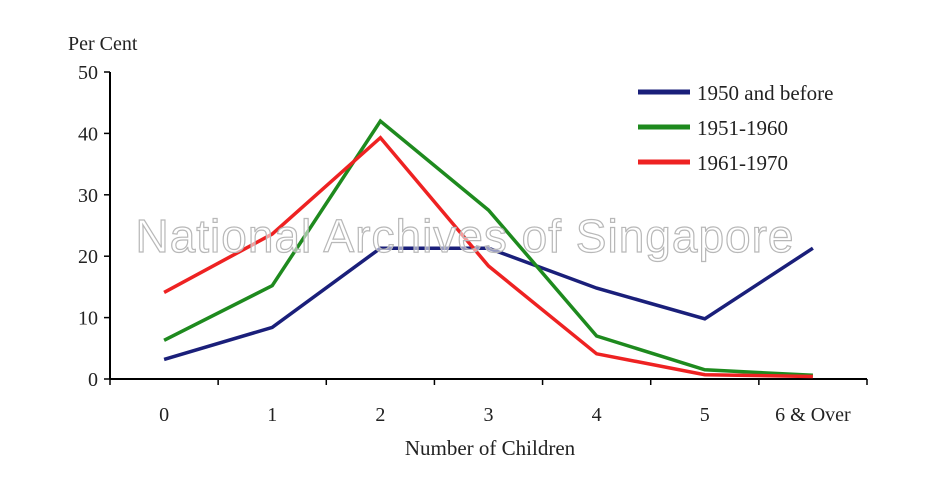 This screenshot has width=931, height=478. Describe the element at coordinates (272, 415) in the screenshot. I see `x-tick-label: 1` at that location.